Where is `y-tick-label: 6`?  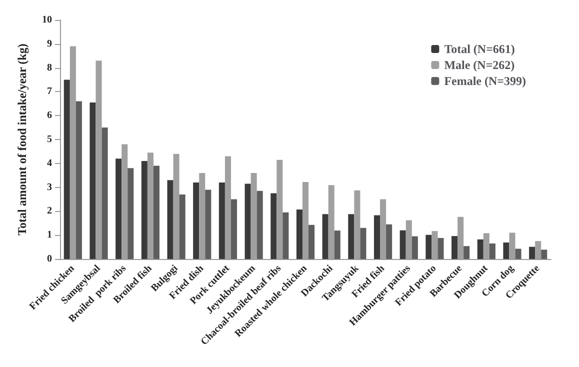
y-tick-label: 6 is located at coordinates (49, 116).